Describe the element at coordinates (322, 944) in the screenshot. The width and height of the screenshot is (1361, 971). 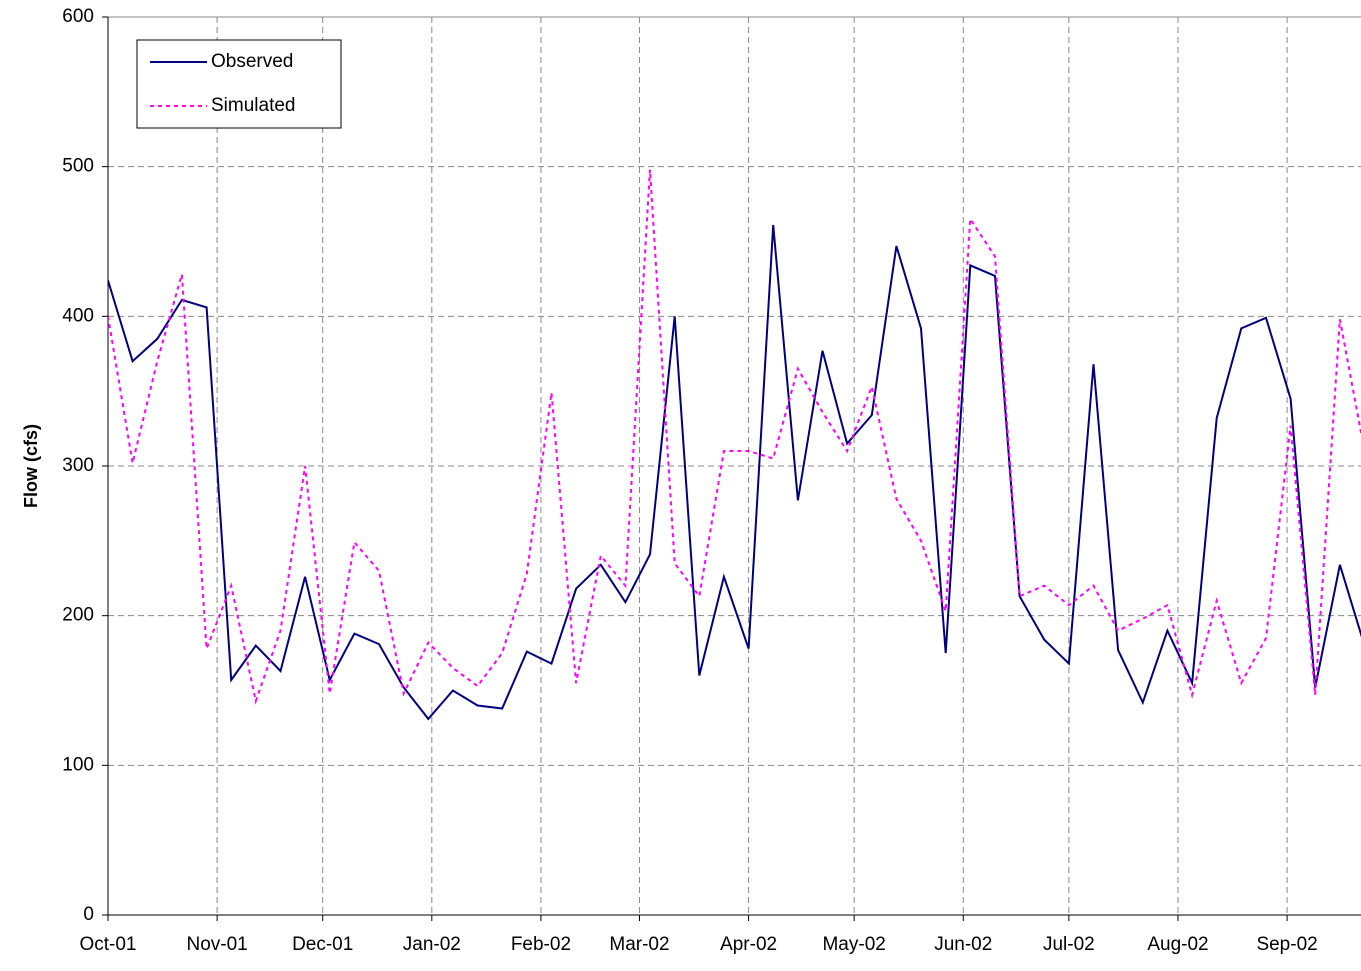
I see `x-tick-label: Dec-01` at that location.